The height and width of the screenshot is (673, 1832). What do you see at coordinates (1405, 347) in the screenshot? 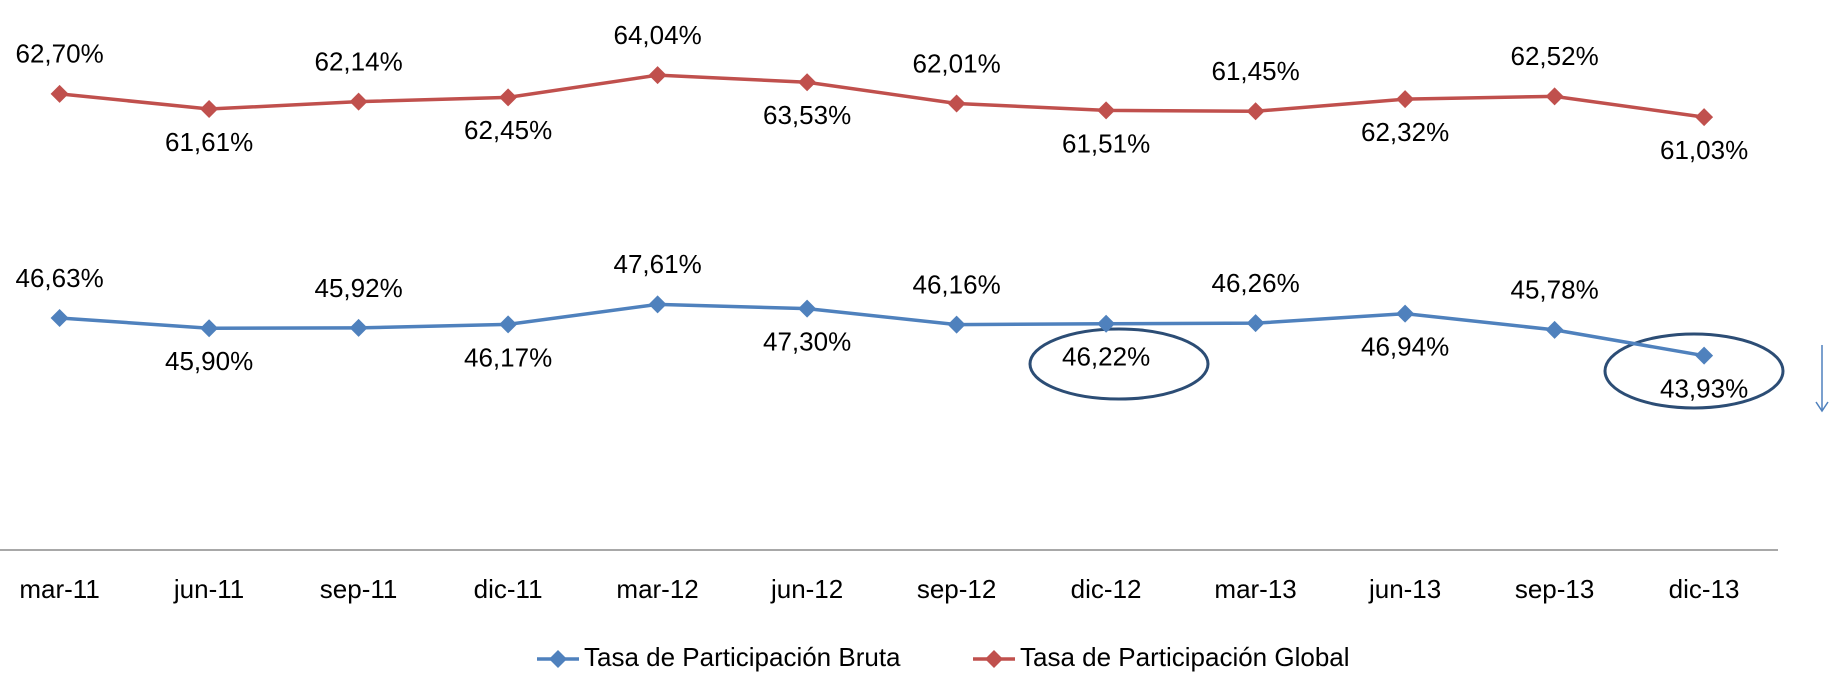
I see `data-label: 46,94%` at bounding box center [1405, 347].